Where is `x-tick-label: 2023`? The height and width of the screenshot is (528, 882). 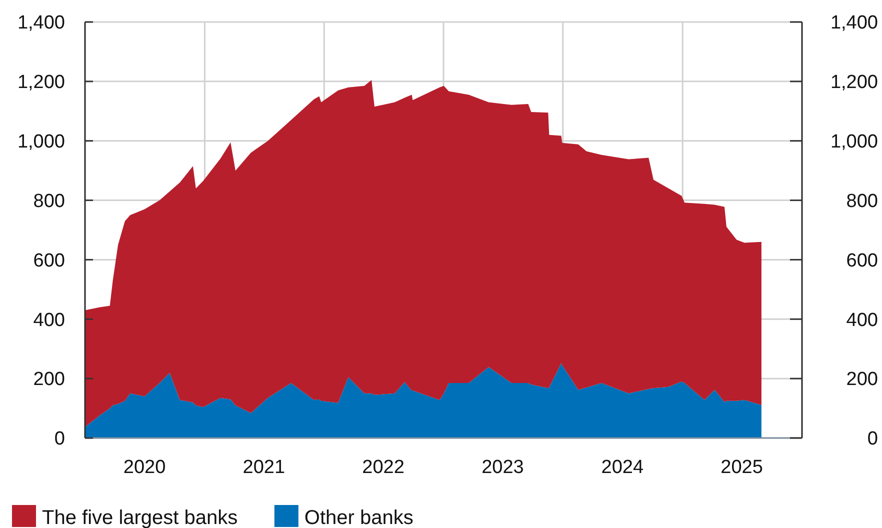 x-tick-label: 2023 is located at coordinates (503, 467).